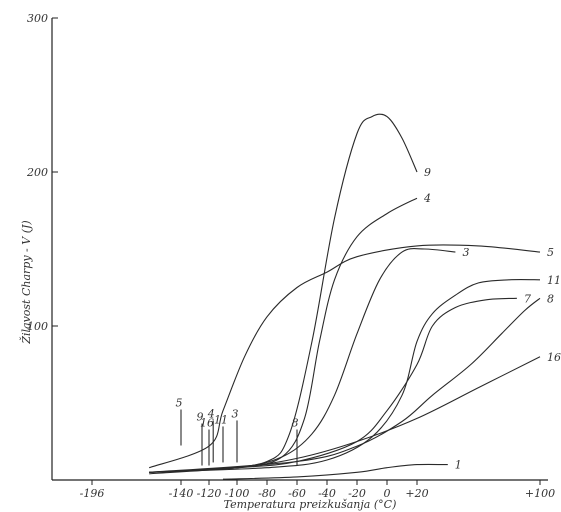 Image resolution: width=561 pixels, height=512 pixels. Describe the element at coordinates (26, 282) in the screenshot. I see `y-axis-title: Žilavost Charpy - V (J)` at that location.